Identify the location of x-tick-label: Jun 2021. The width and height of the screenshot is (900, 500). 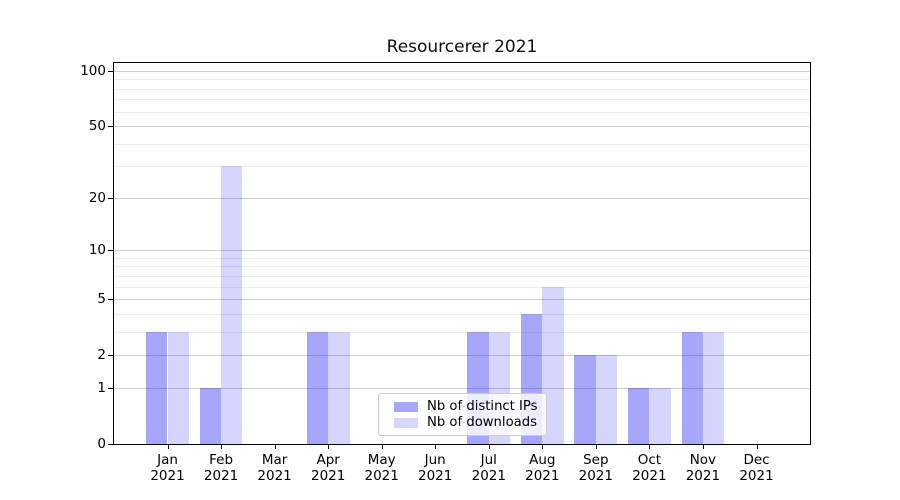
(435, 468).